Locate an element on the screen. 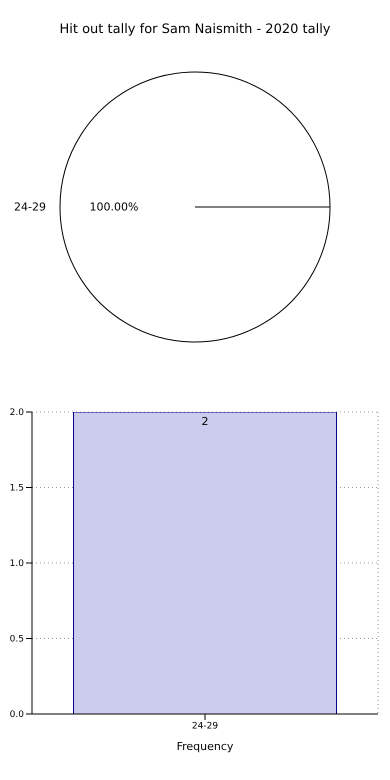 The image size is (390, 780). data-label: 100.00% is located at coordinates (114, 207).